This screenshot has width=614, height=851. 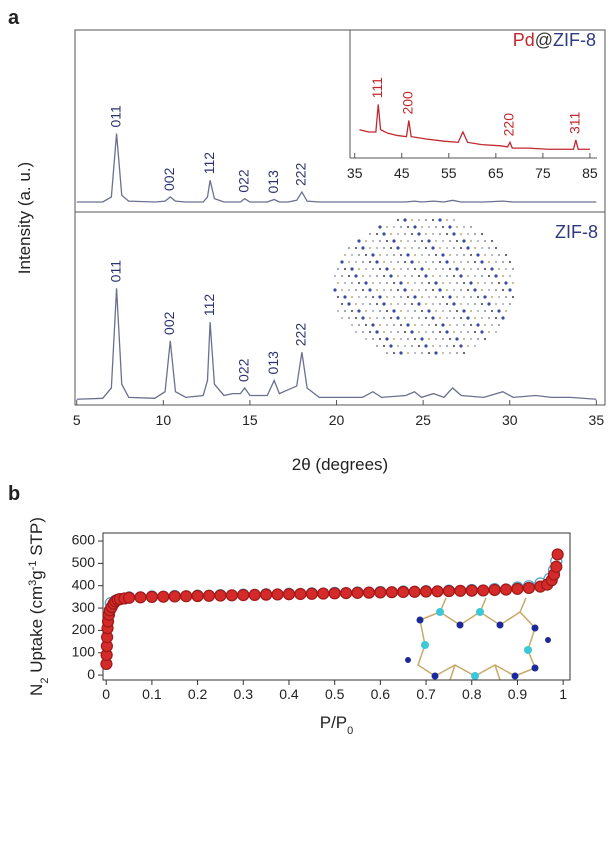 What do you see at coordinates (33, 566) in the screenshot?
I see `y-axis-label-part: -1` at bounding box center [33, 566].